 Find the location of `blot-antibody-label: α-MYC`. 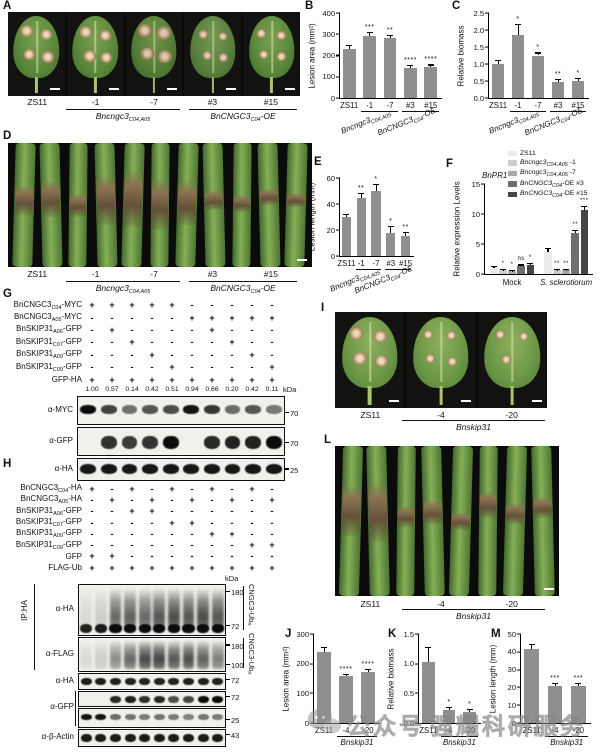

blot-antibody-label: α-MYC is located at coordinates (60, 409).